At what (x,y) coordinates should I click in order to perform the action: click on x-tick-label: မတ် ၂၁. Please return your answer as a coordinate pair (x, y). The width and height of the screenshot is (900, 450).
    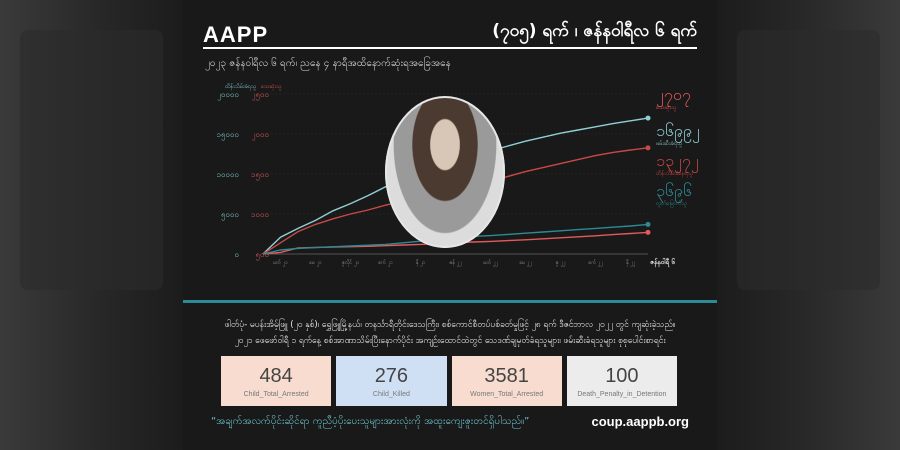
    Looking at the image, I should click on (280, 263).